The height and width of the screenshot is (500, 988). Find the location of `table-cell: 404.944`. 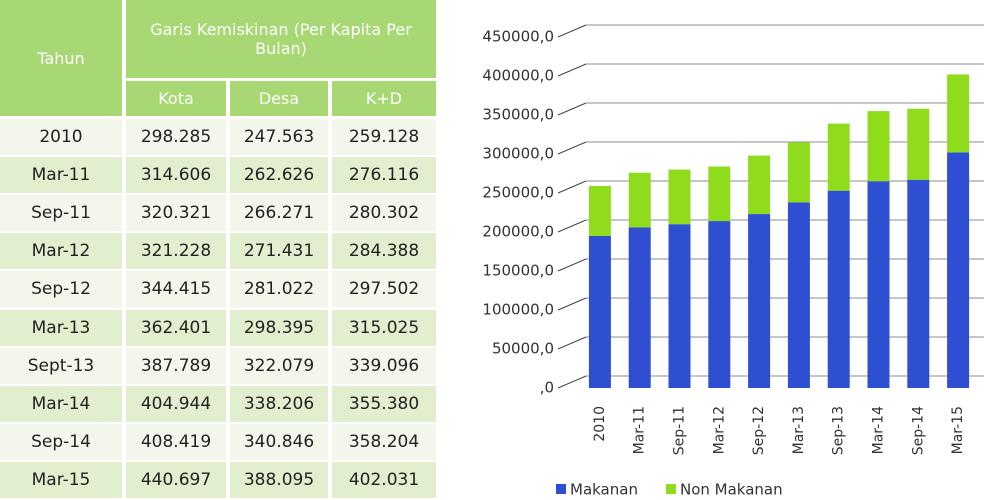

table-cell: 404.944 is located at coordinates (176, 403).